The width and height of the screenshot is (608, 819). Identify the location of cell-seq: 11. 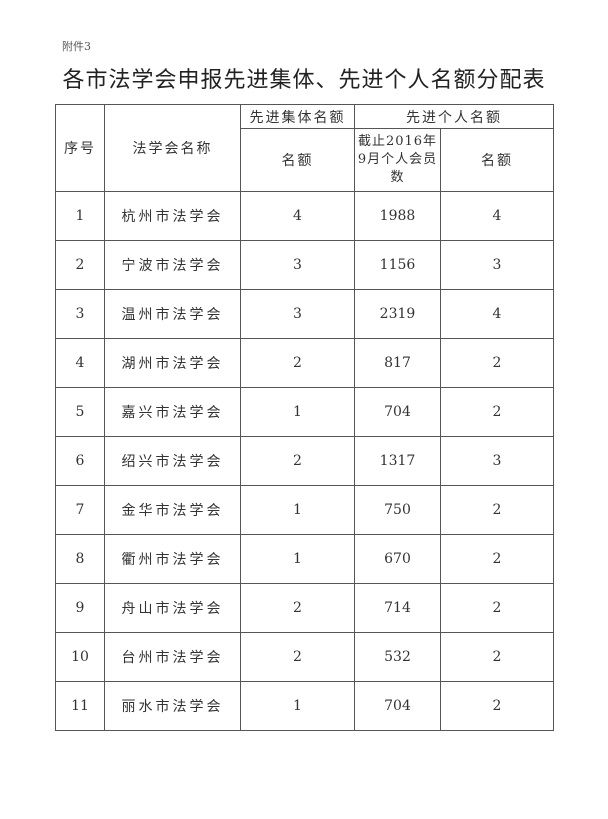
(80, 706).